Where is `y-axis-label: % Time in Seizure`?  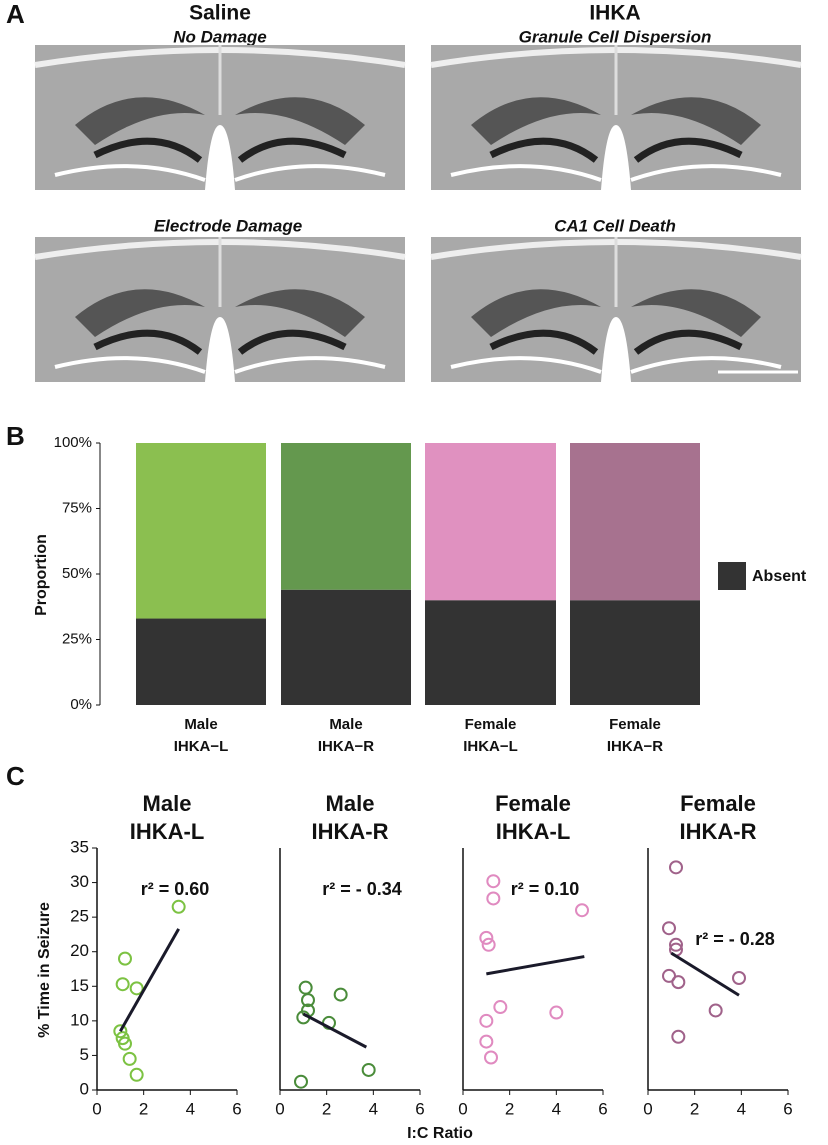
y-axis-label: % Time in Seizure is located at coordinates (44, 970).